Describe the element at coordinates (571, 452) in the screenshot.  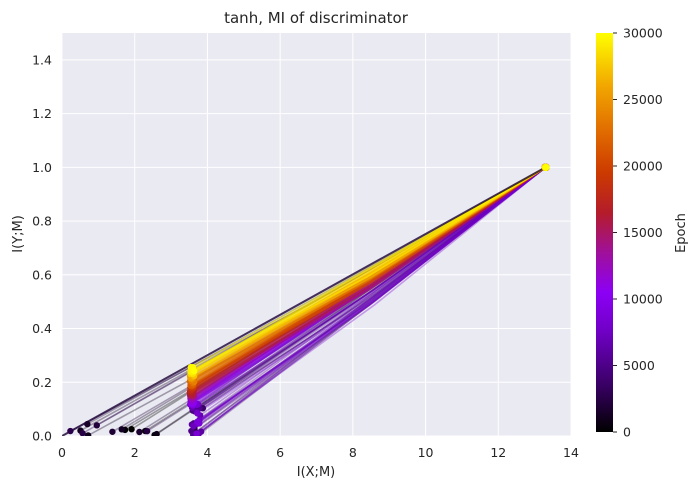
I see `x-tick-label: 14` at that location.